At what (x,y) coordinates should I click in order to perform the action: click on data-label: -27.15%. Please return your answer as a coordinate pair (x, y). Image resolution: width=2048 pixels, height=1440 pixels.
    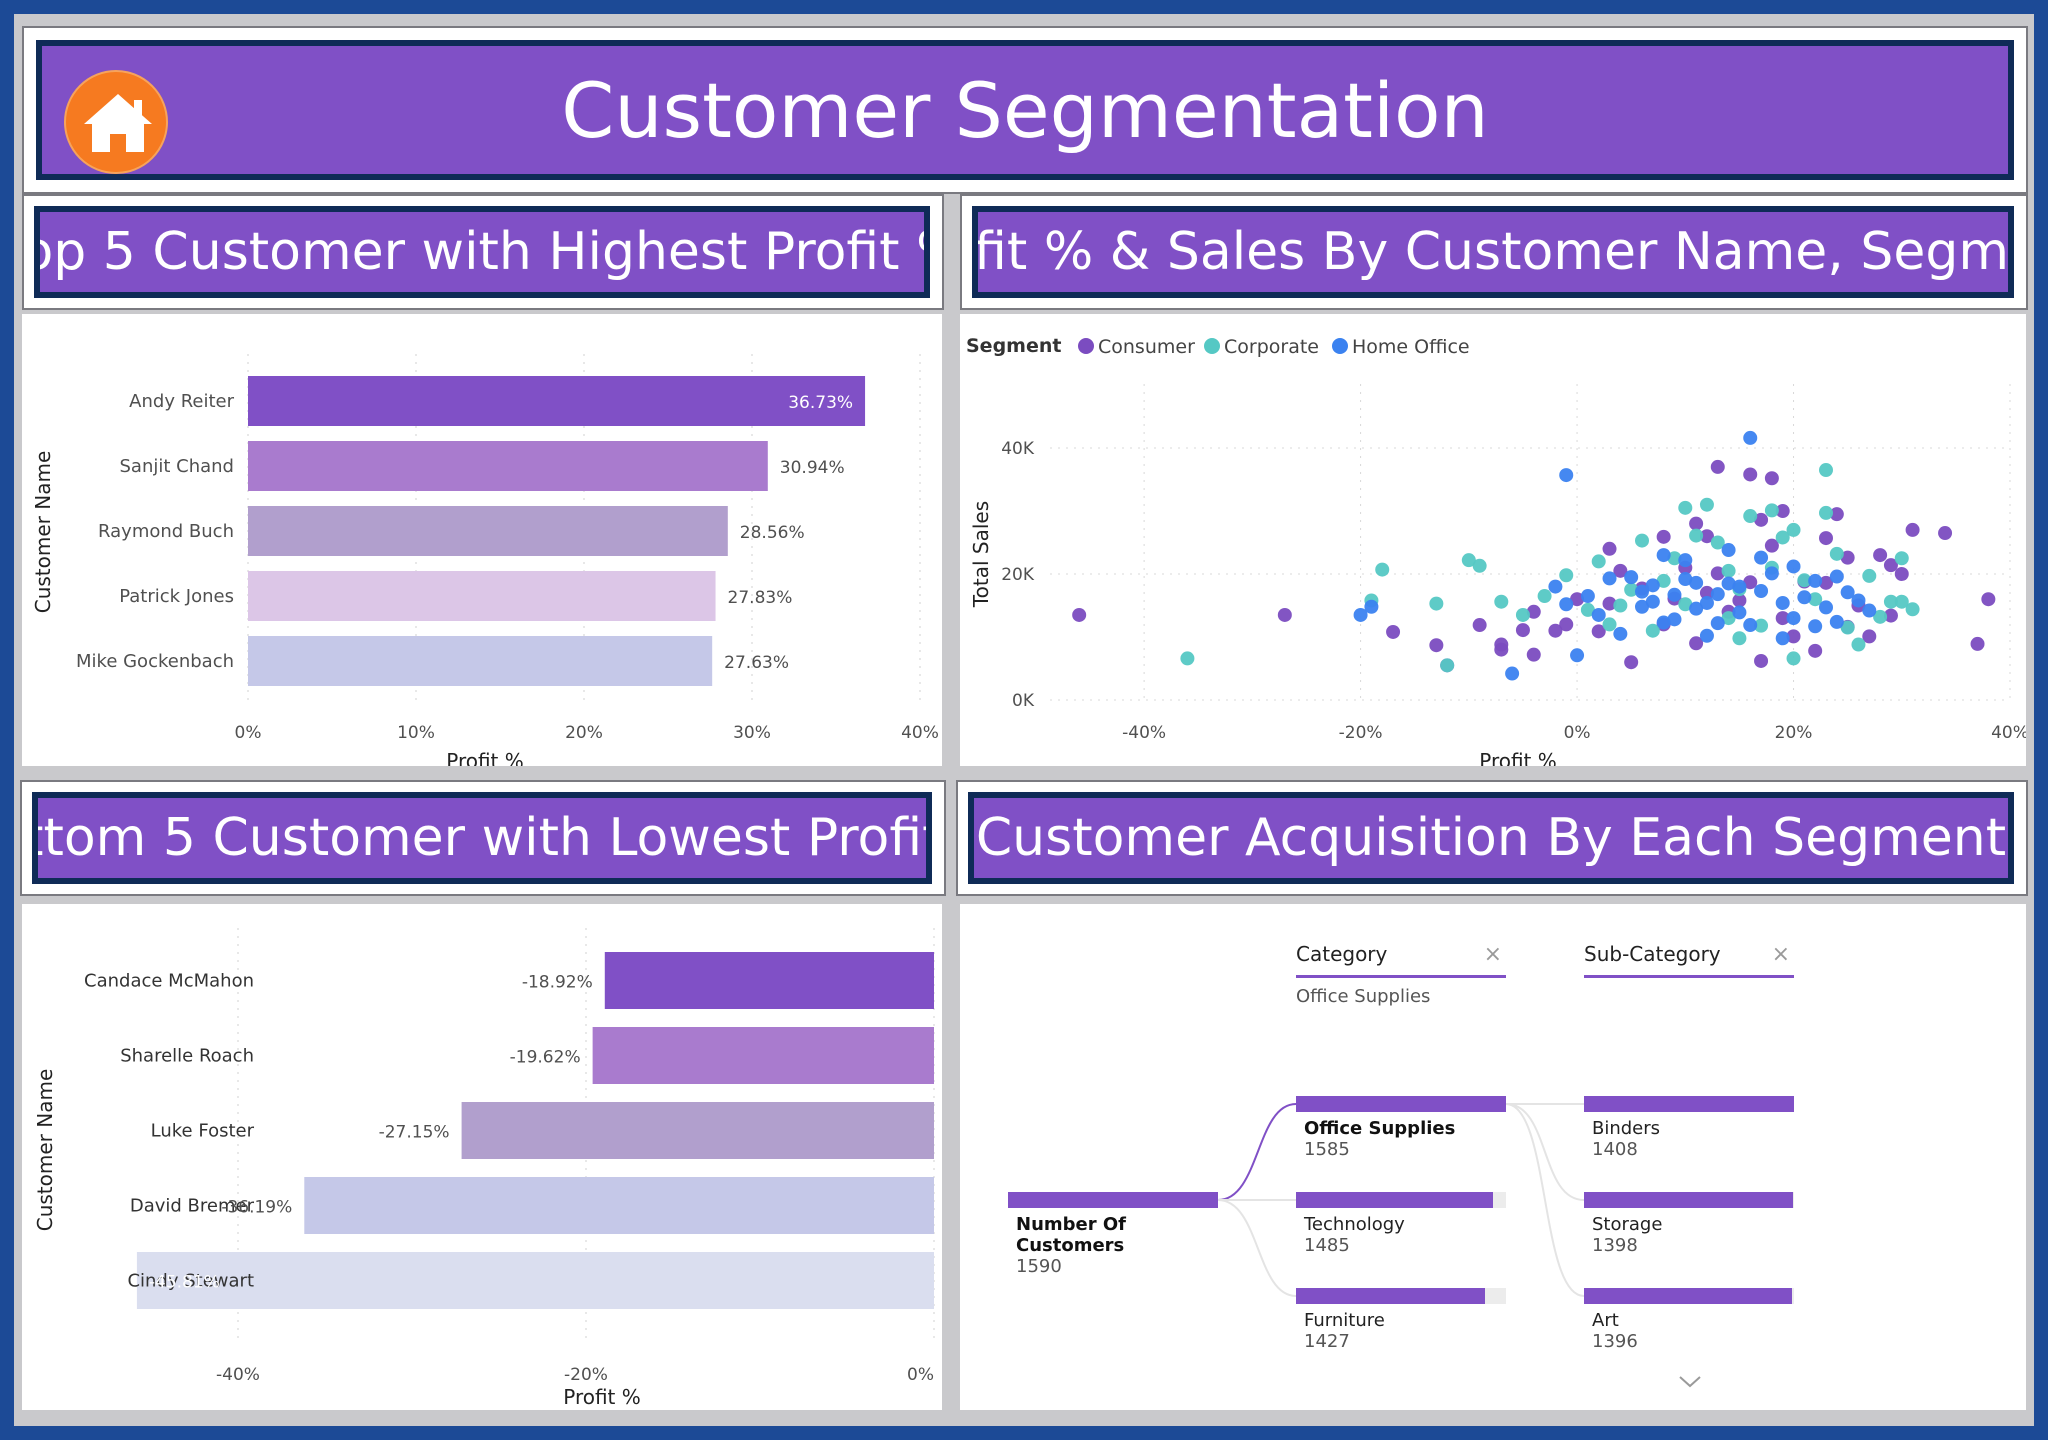
    Looking at the image, I should click on (414, 1133).